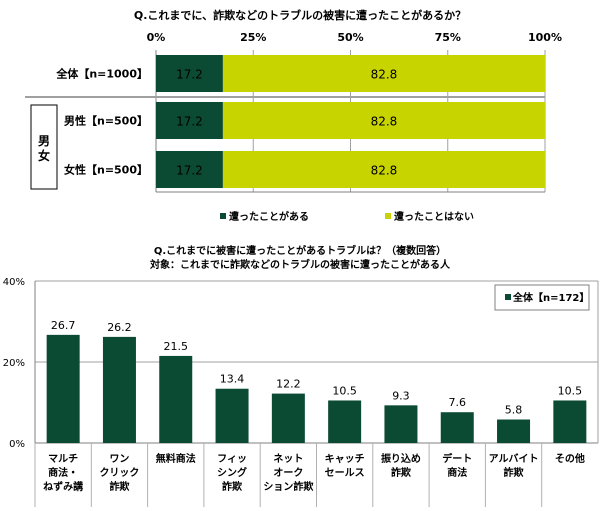  Describe the element at coordinates (119, 327) in the screenshot. I see `data-label: 26.2` at that location.